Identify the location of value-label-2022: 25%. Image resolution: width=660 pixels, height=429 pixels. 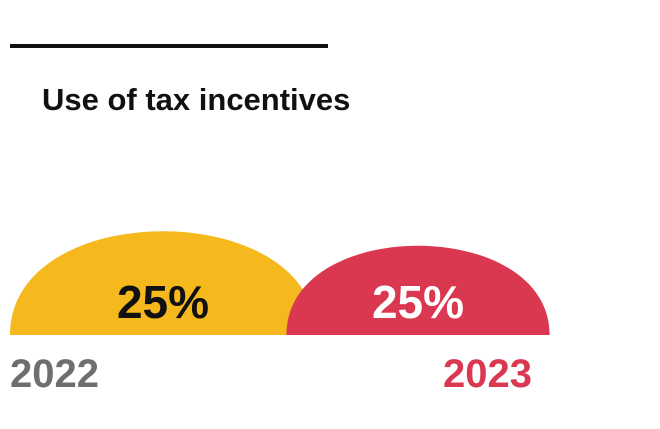
(163, 302).